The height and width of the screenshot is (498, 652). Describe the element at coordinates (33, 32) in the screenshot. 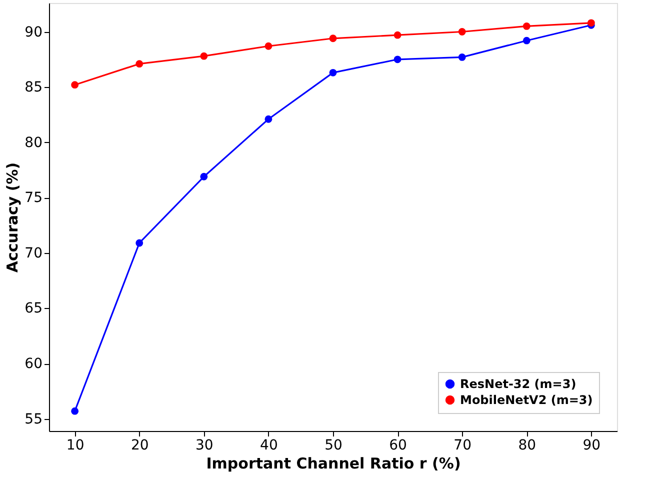

I see `y-tick-label: 90` at that location.